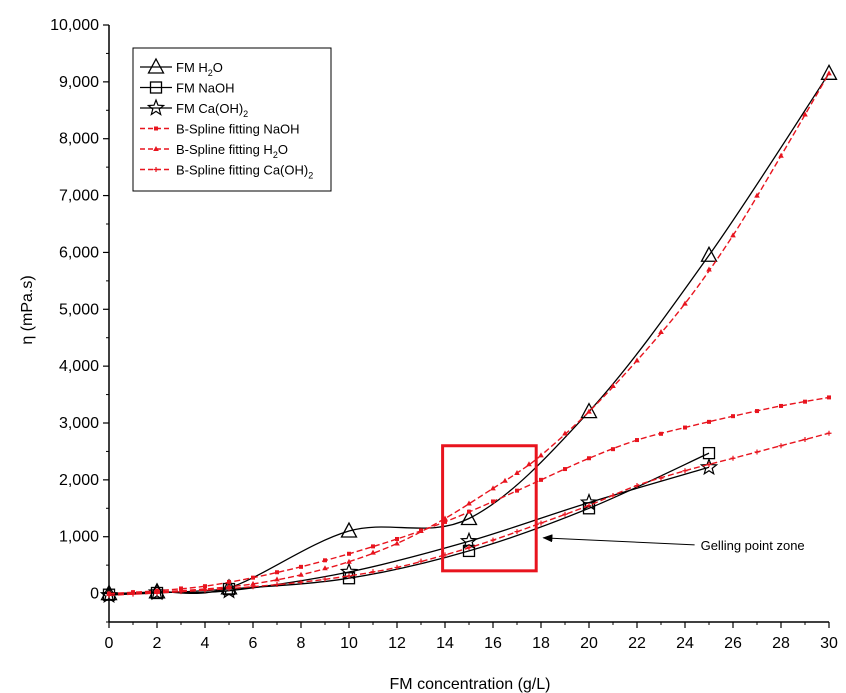  What do you see at coordinates (205, 643) in the screenshot?
I see `x-tick-label: 4` at bounding box center [205, 643].